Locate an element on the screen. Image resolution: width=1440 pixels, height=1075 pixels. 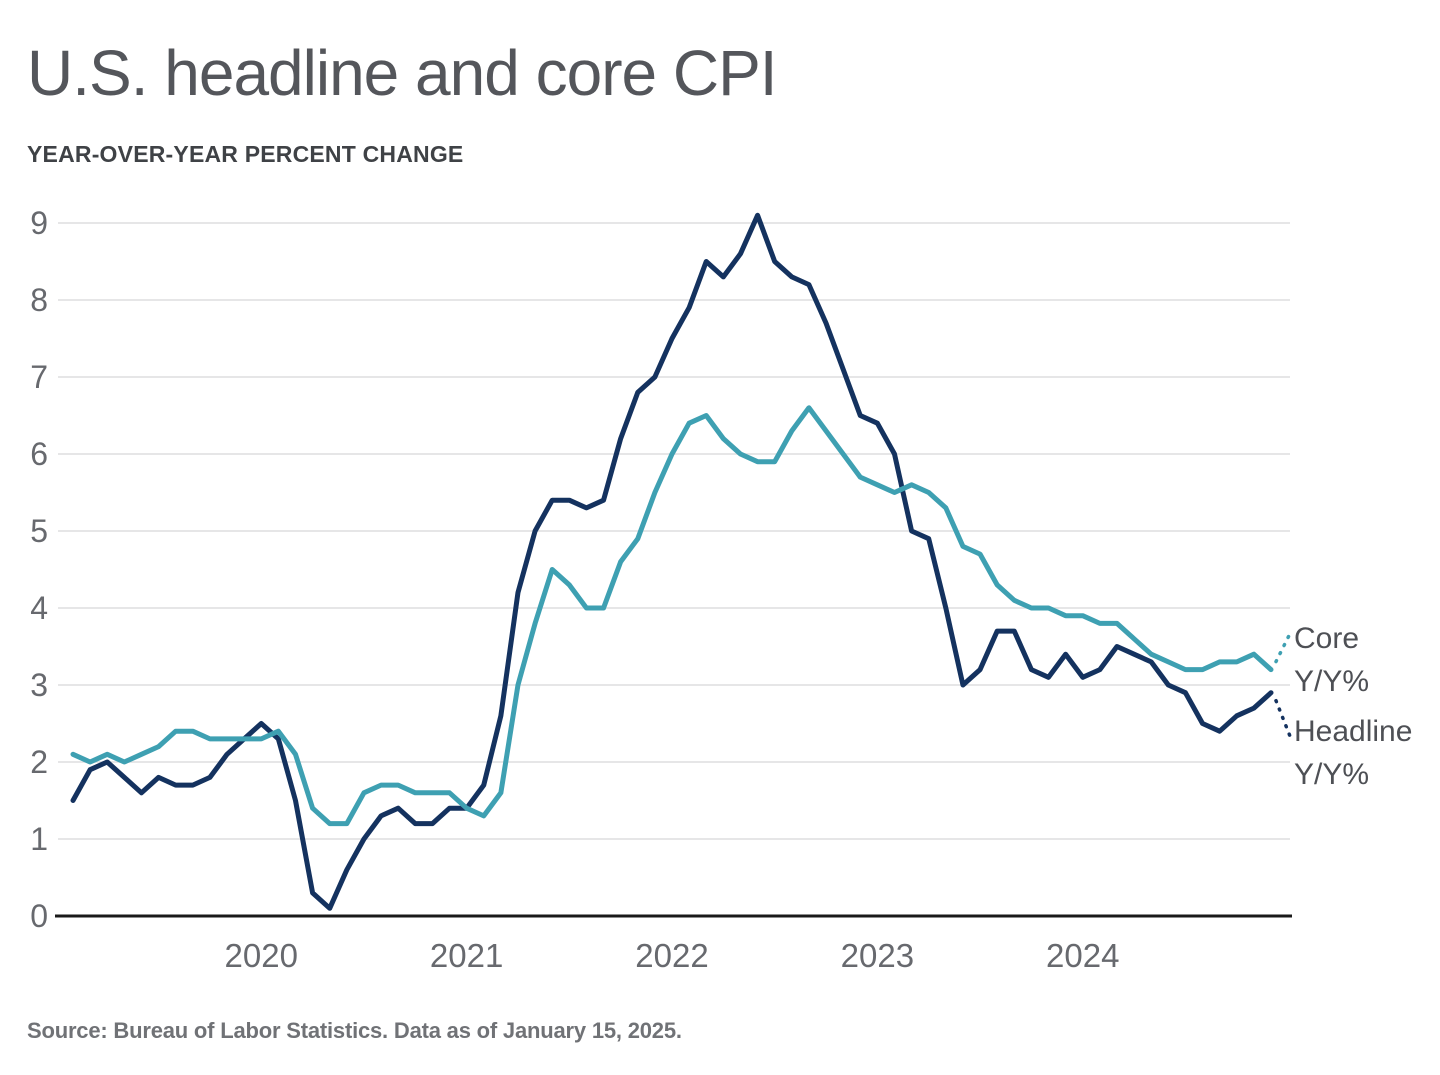
x-axis-label: 2023 is located at coordinates (877, 955).